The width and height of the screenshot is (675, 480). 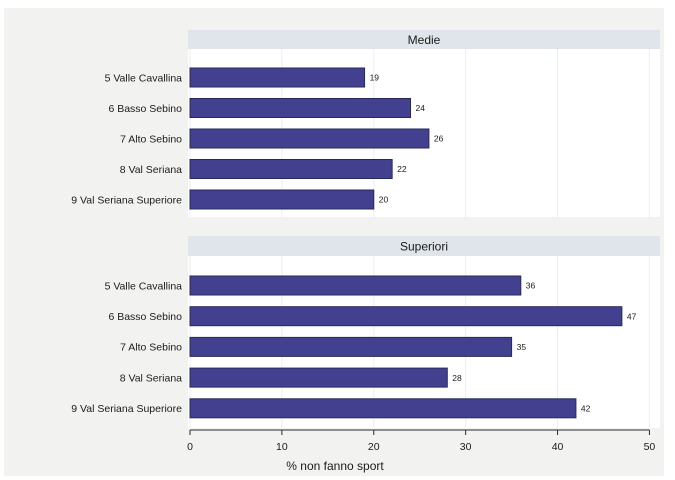 What do you see at coordinates (375, 78) in the screenshot?
I see `value-label: 19` at bounding box center [375, 78].